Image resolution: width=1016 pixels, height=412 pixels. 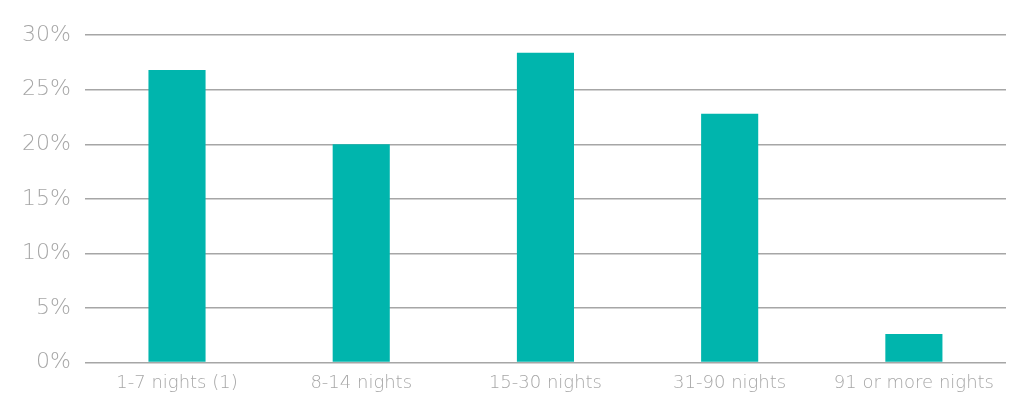 What do you see at coordinates (53, 361) in the screenshot?
I see `y-tick-label: 0%` at bounding box center [53, 361].